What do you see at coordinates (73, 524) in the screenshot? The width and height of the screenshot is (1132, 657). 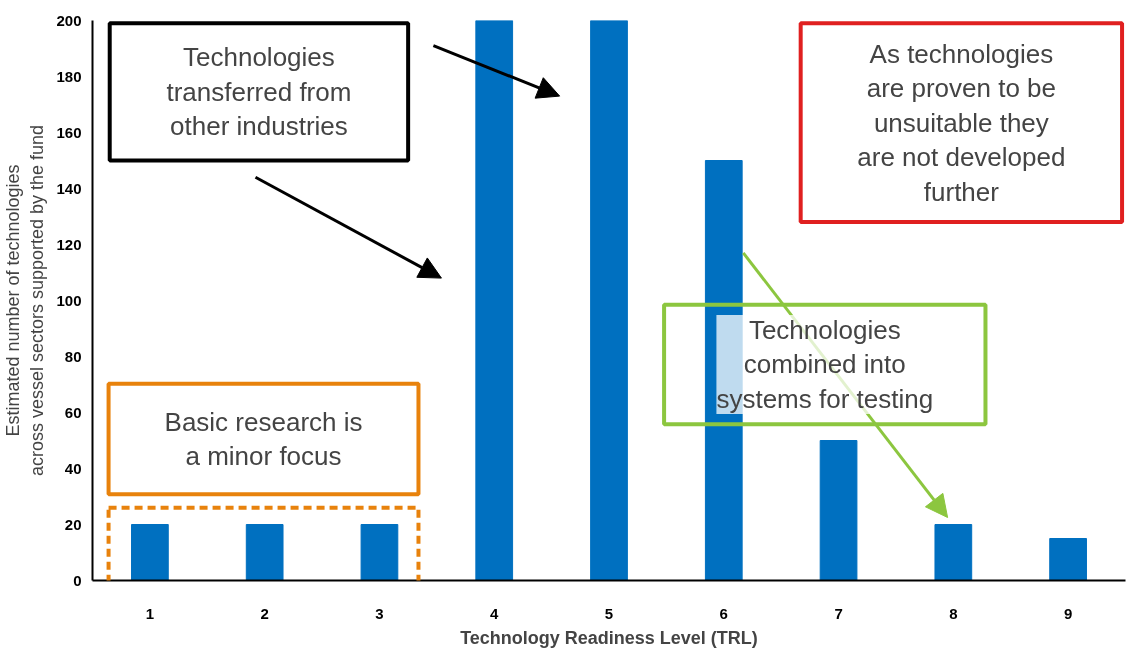 I see `y-tick-label: 20` at bounding box center [73, 524].